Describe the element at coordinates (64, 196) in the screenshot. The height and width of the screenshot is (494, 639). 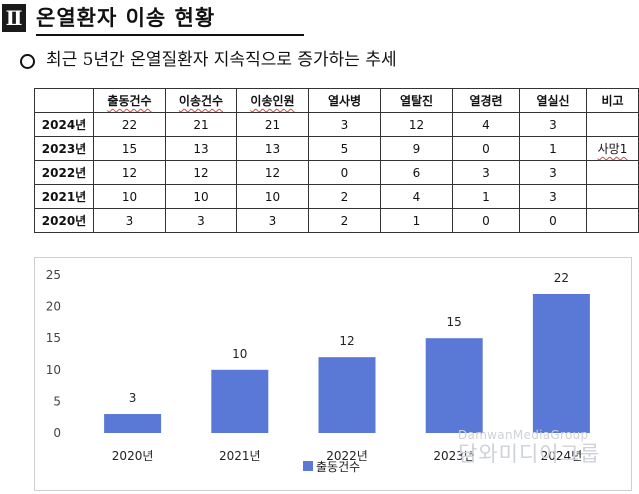
I see `row-year: 2021년` at that location.